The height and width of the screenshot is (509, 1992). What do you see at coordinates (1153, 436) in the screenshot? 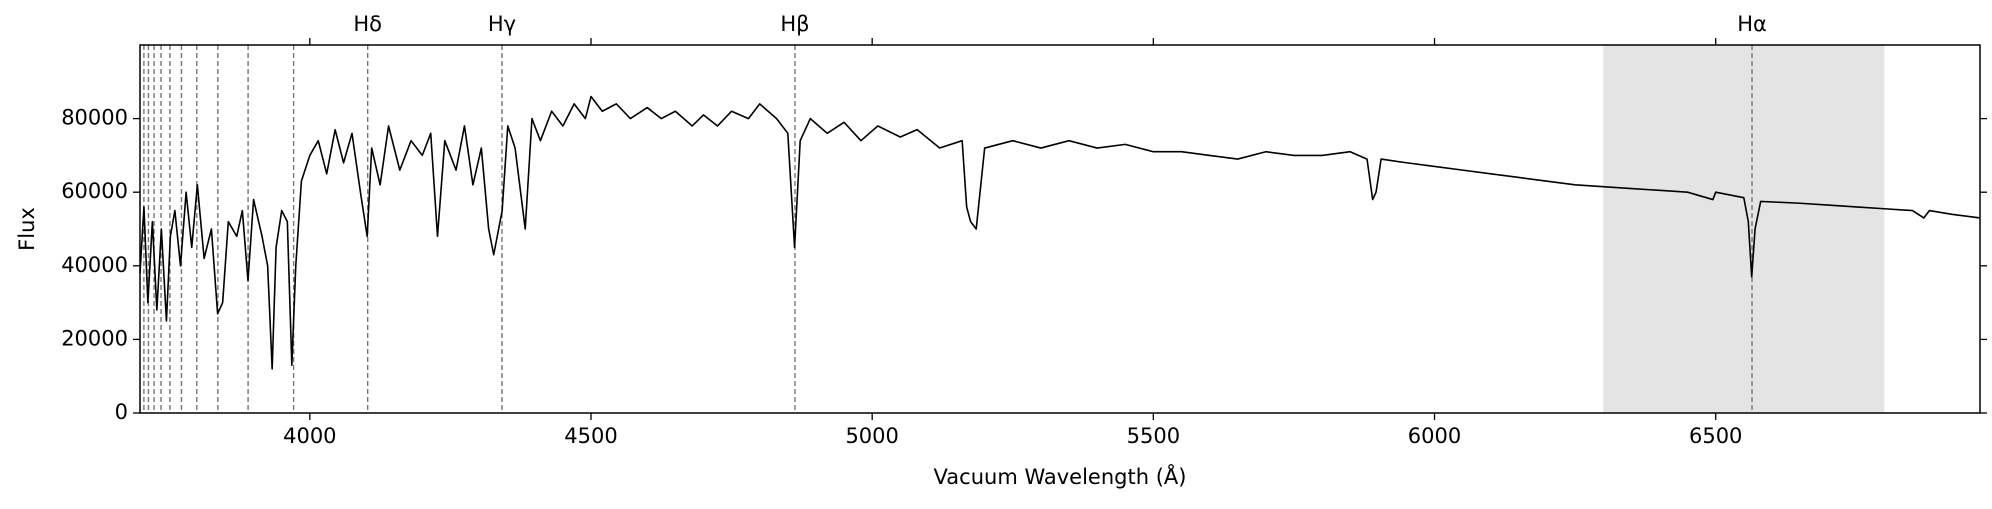
I see `x-tick-label: 5500` at bounding box center [1153, 436].